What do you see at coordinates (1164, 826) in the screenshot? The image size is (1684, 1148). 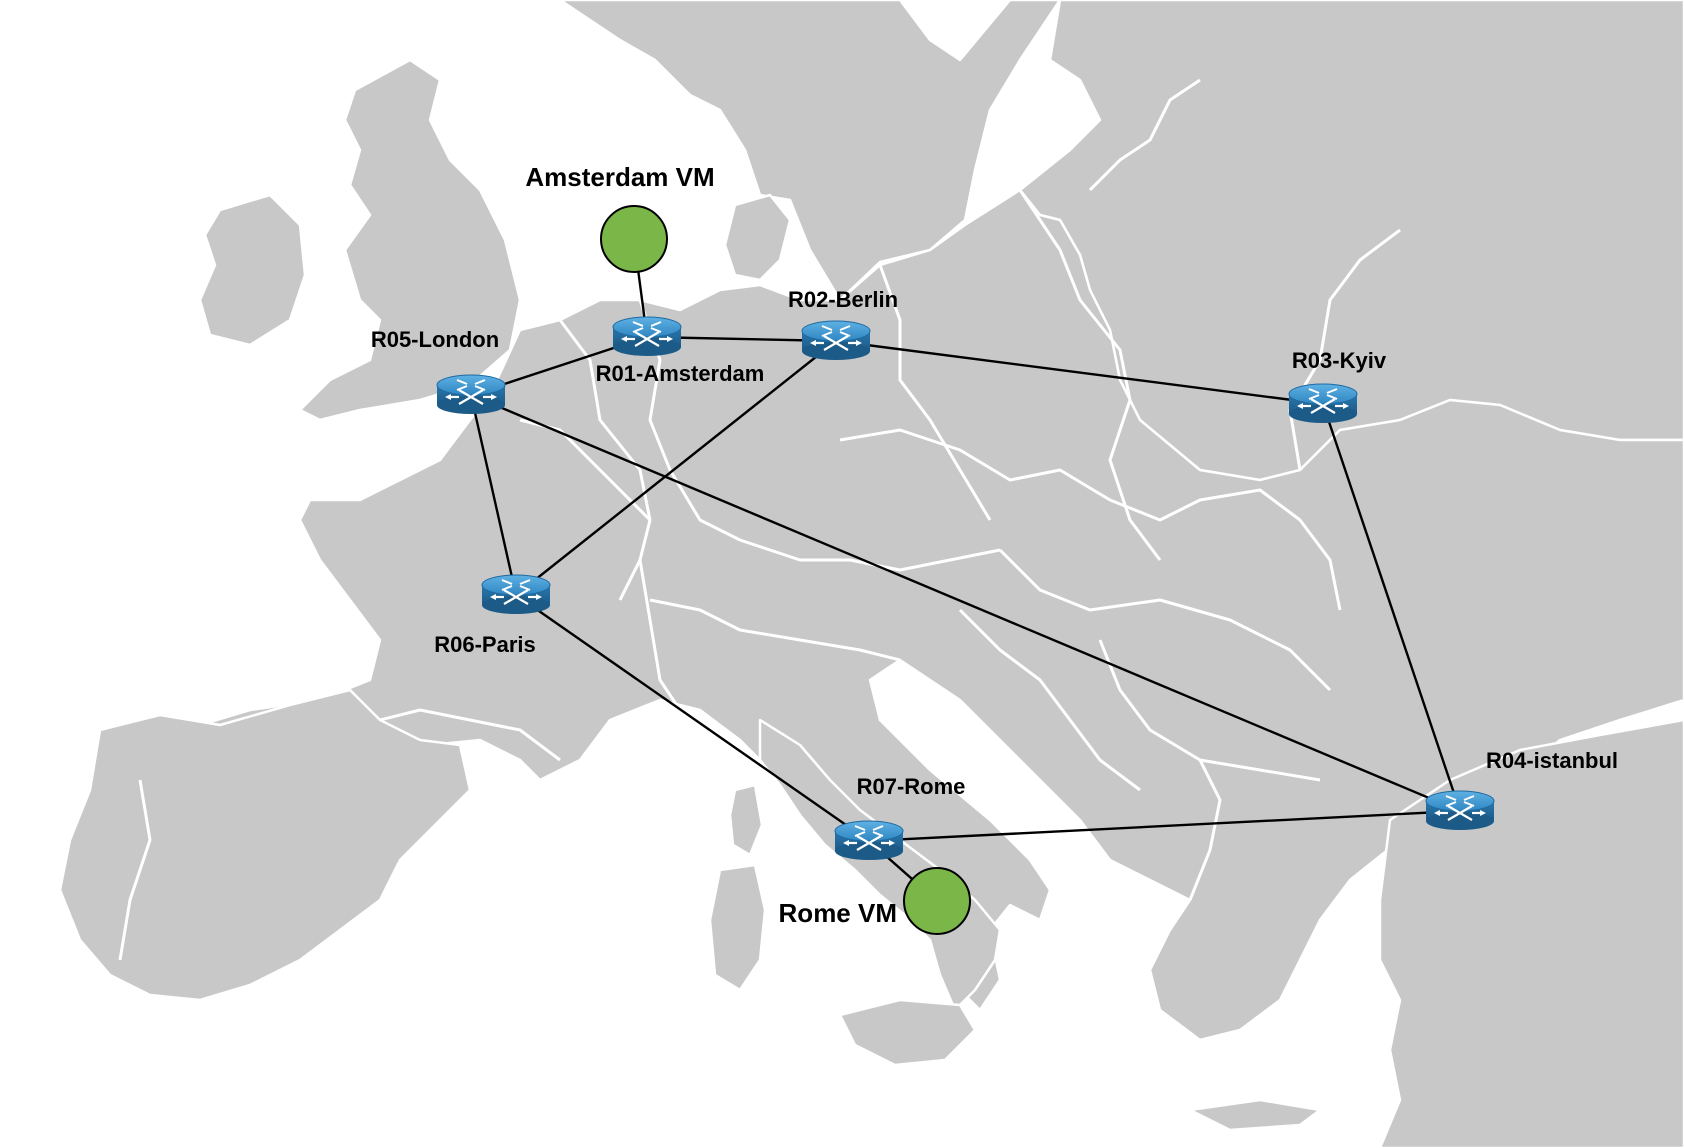 I see `link-r07-r04` at bounding box center [1164, 826].